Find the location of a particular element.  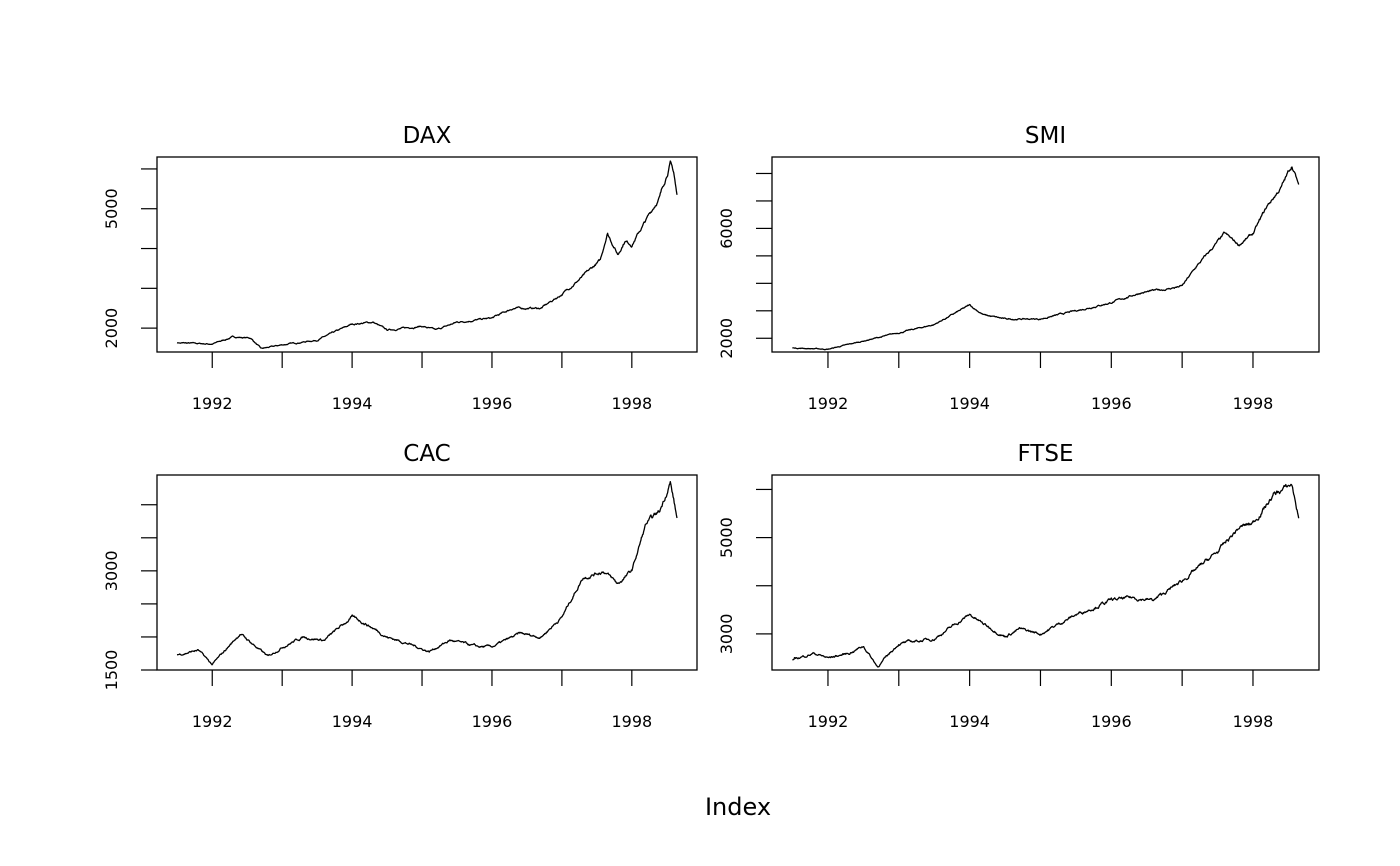

y-tick-label: 6000 is located at coordinates (726, 228).